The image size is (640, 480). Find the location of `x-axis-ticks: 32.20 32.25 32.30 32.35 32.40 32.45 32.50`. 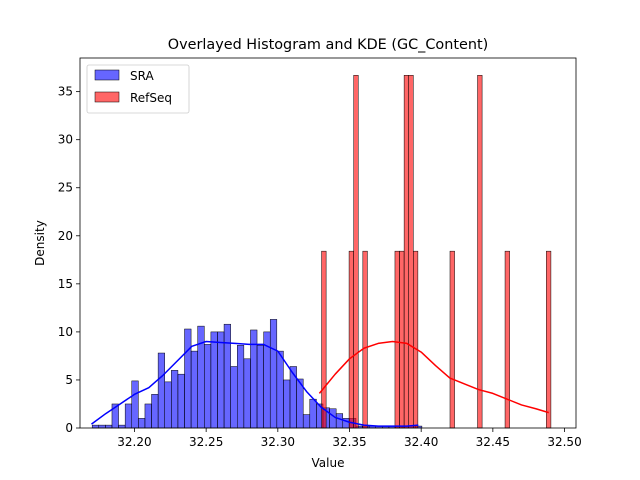

x-axis-ticks: 32.20 32.25 32.30 32.35 32.40 32.45 32.50 is located at coordinates (349, 438).